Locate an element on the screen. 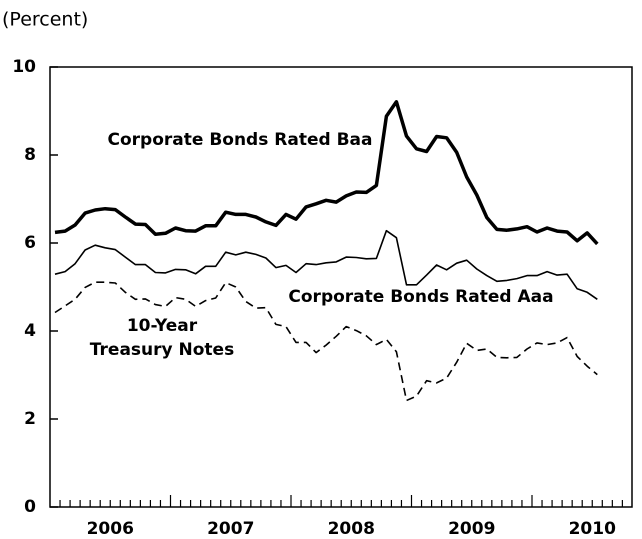 The image size is (642, 539). y-tick-label: 6 is located at coordinates (30, 243).